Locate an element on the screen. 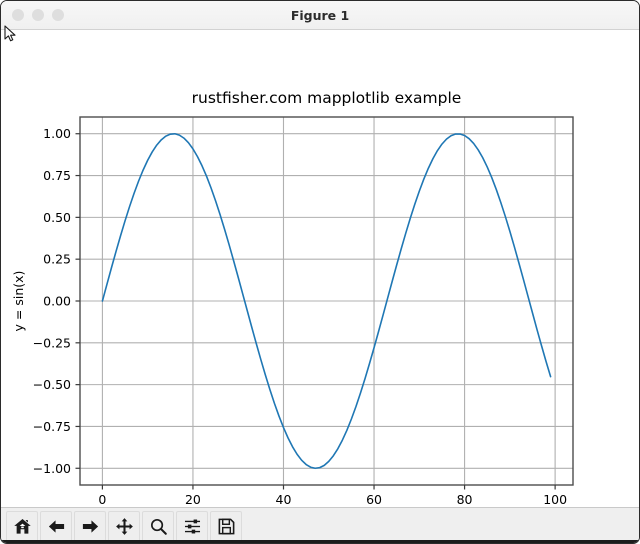 This screenshot has width=640, height=544. y-tick-label: 1.00 is located at coordinates (57, 133).